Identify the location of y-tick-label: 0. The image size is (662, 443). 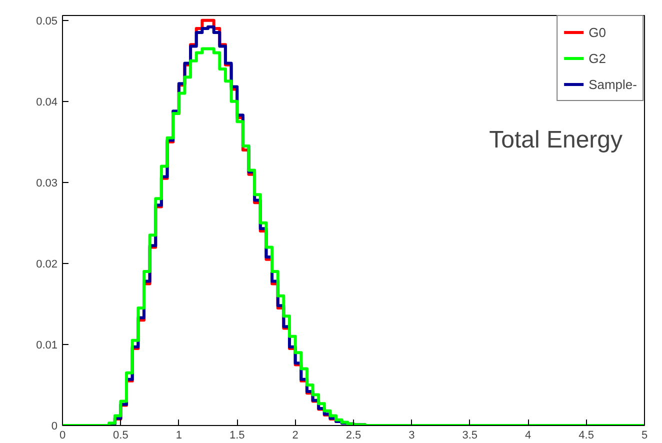
(54, 426).